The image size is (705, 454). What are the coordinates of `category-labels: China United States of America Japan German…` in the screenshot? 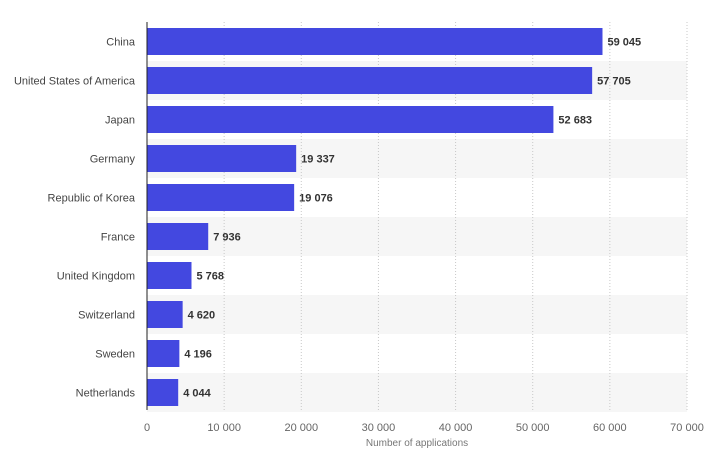 It's located at (75, 218).